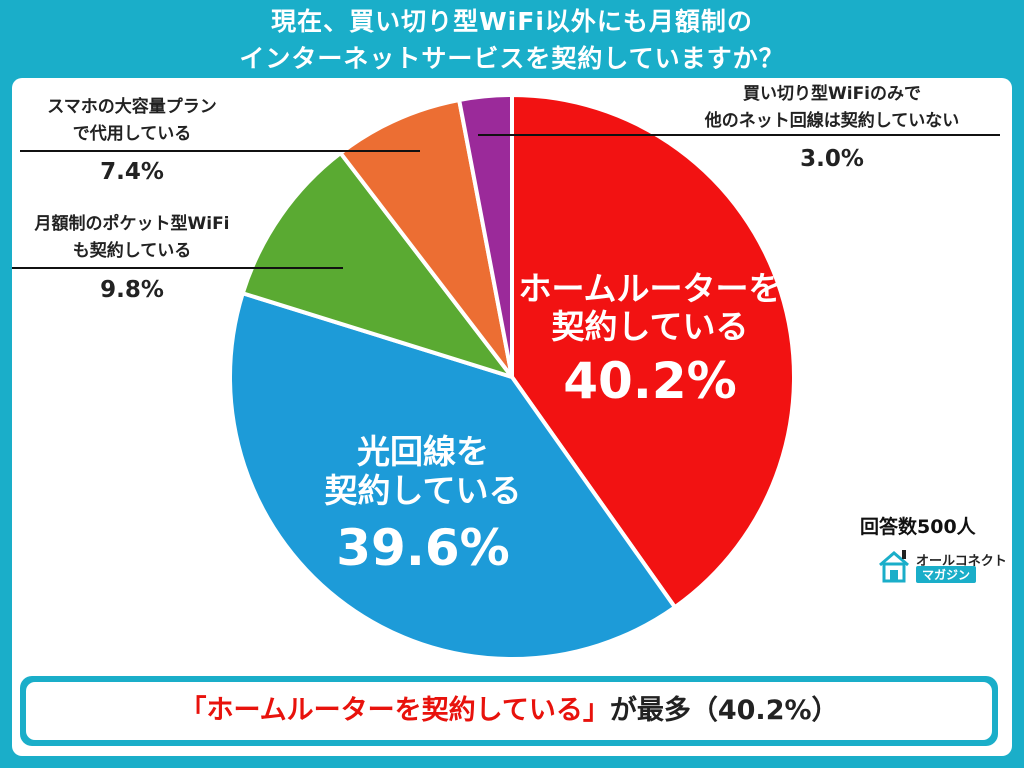  What do you see at coordinates (423, 451) in the screenshot?
I see `label-fiber-line1: 光回線を` at bounding box center [423, 451].